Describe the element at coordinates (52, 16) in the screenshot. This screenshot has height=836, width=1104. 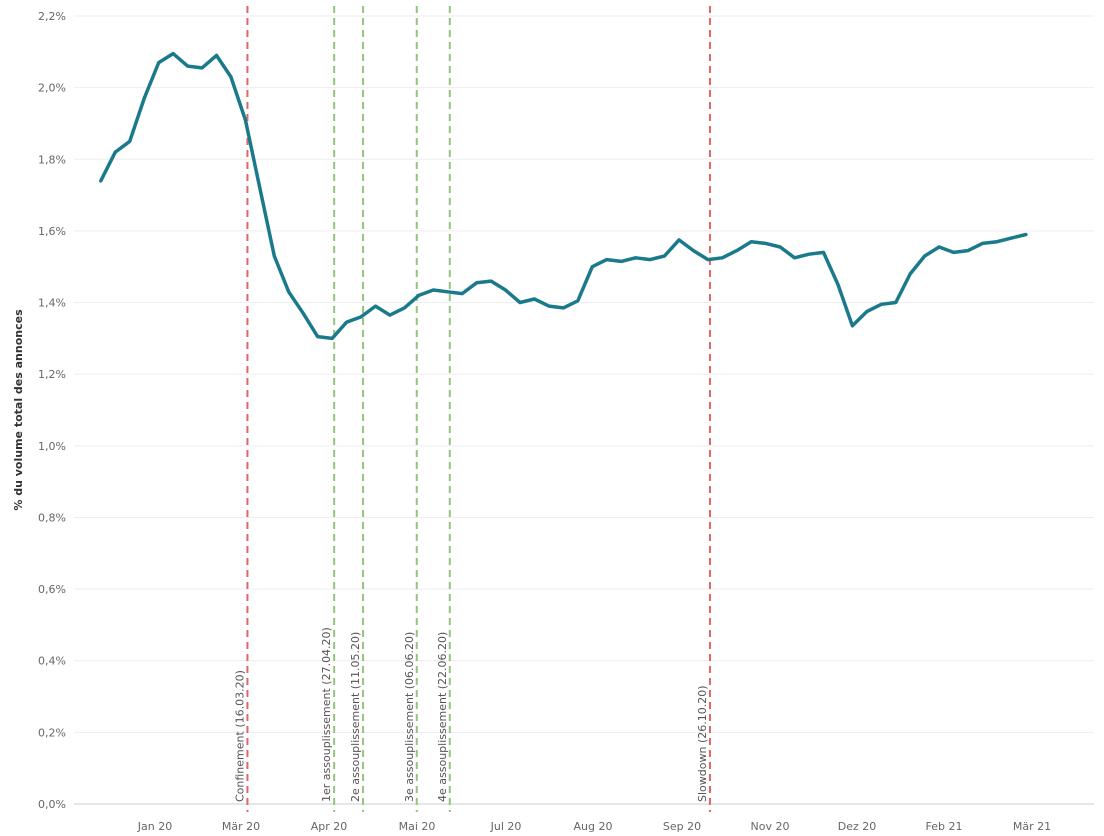
I see `y-tick-label: 2,2%` at that location.